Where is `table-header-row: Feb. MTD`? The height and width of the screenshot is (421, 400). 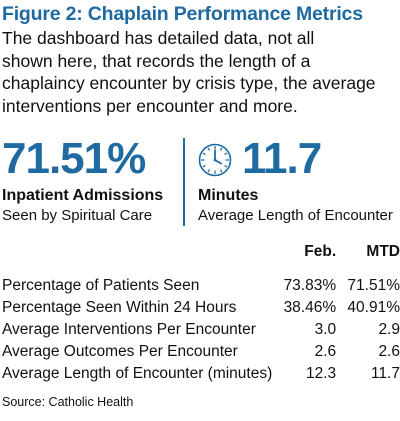
table-header-row: Feb. MTD is located at coordinates (201, 256).